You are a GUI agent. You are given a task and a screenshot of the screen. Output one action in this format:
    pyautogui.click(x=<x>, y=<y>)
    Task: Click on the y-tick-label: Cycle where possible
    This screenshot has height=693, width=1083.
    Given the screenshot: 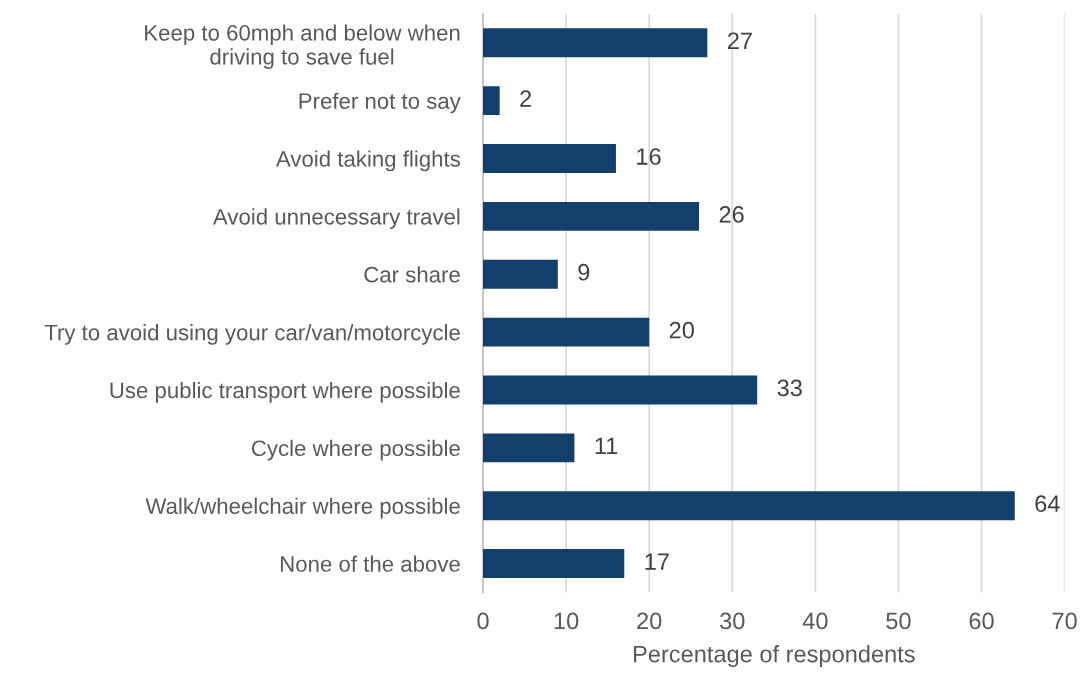 What is the action you would take?
    pyautogui.click(x=355, y=450)
    